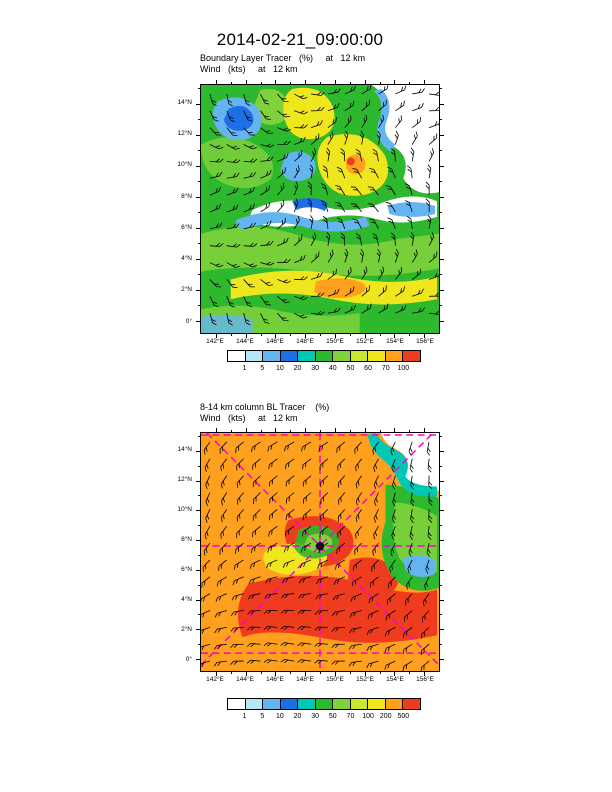 This screenshot has height=792, width=612. Describe the element at coordinates (215, 679) in the screenshot. I see `lon-tick-label: 142°E` at that location.